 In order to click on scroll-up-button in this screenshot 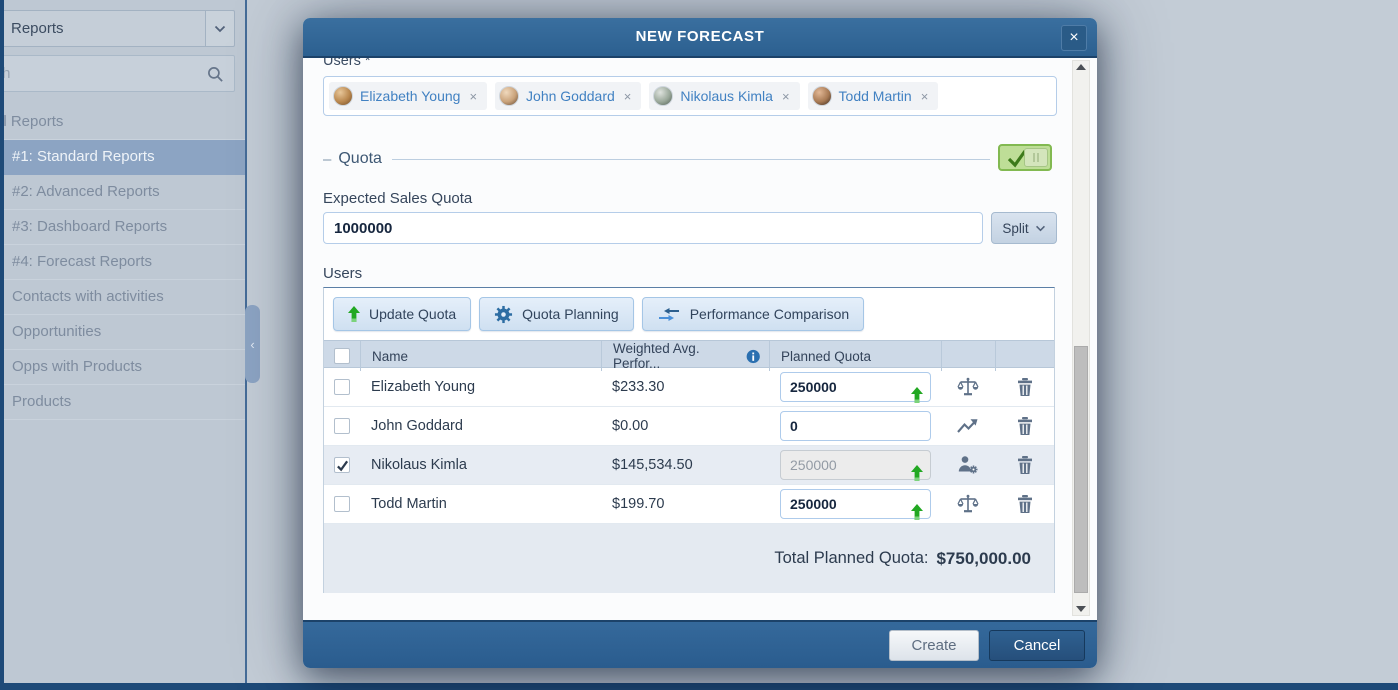, I will do `click(1081, 67)`.